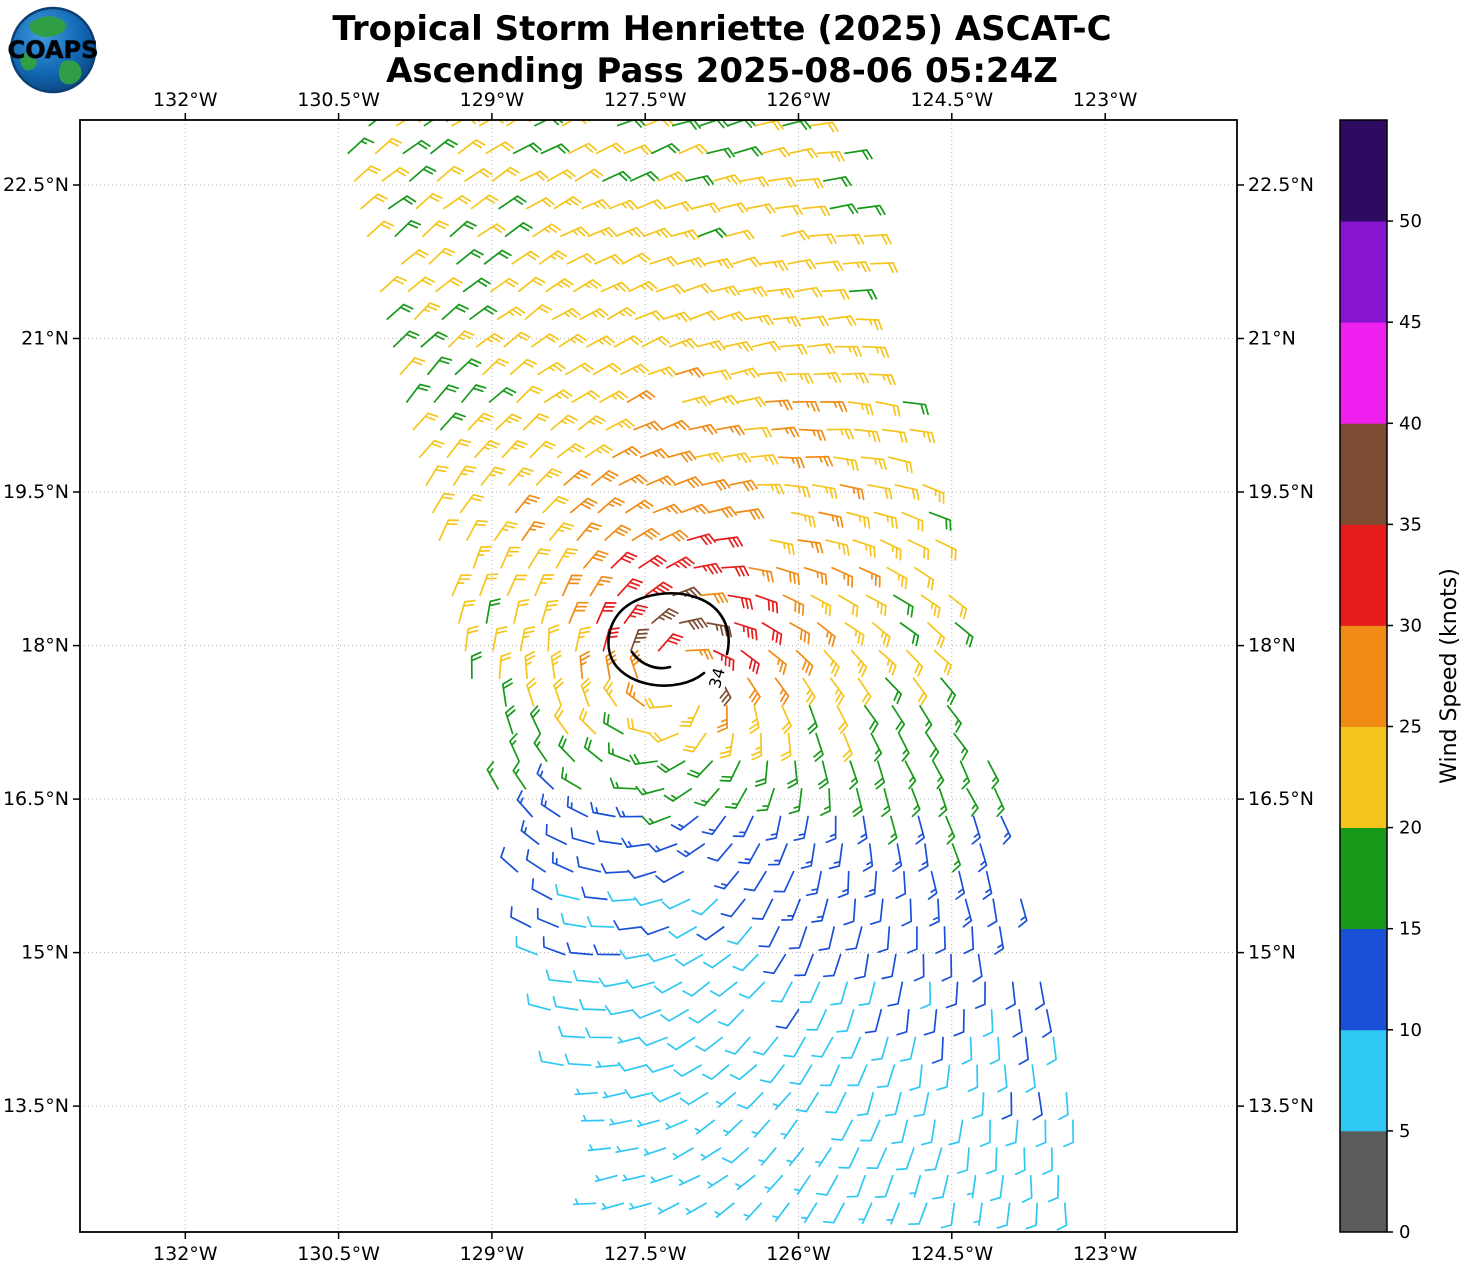 This screenshot has height=1264, width=1479. Describe the element at coordinates (70, 72) in the screenshot. I see `logo-continent-south` at that location.